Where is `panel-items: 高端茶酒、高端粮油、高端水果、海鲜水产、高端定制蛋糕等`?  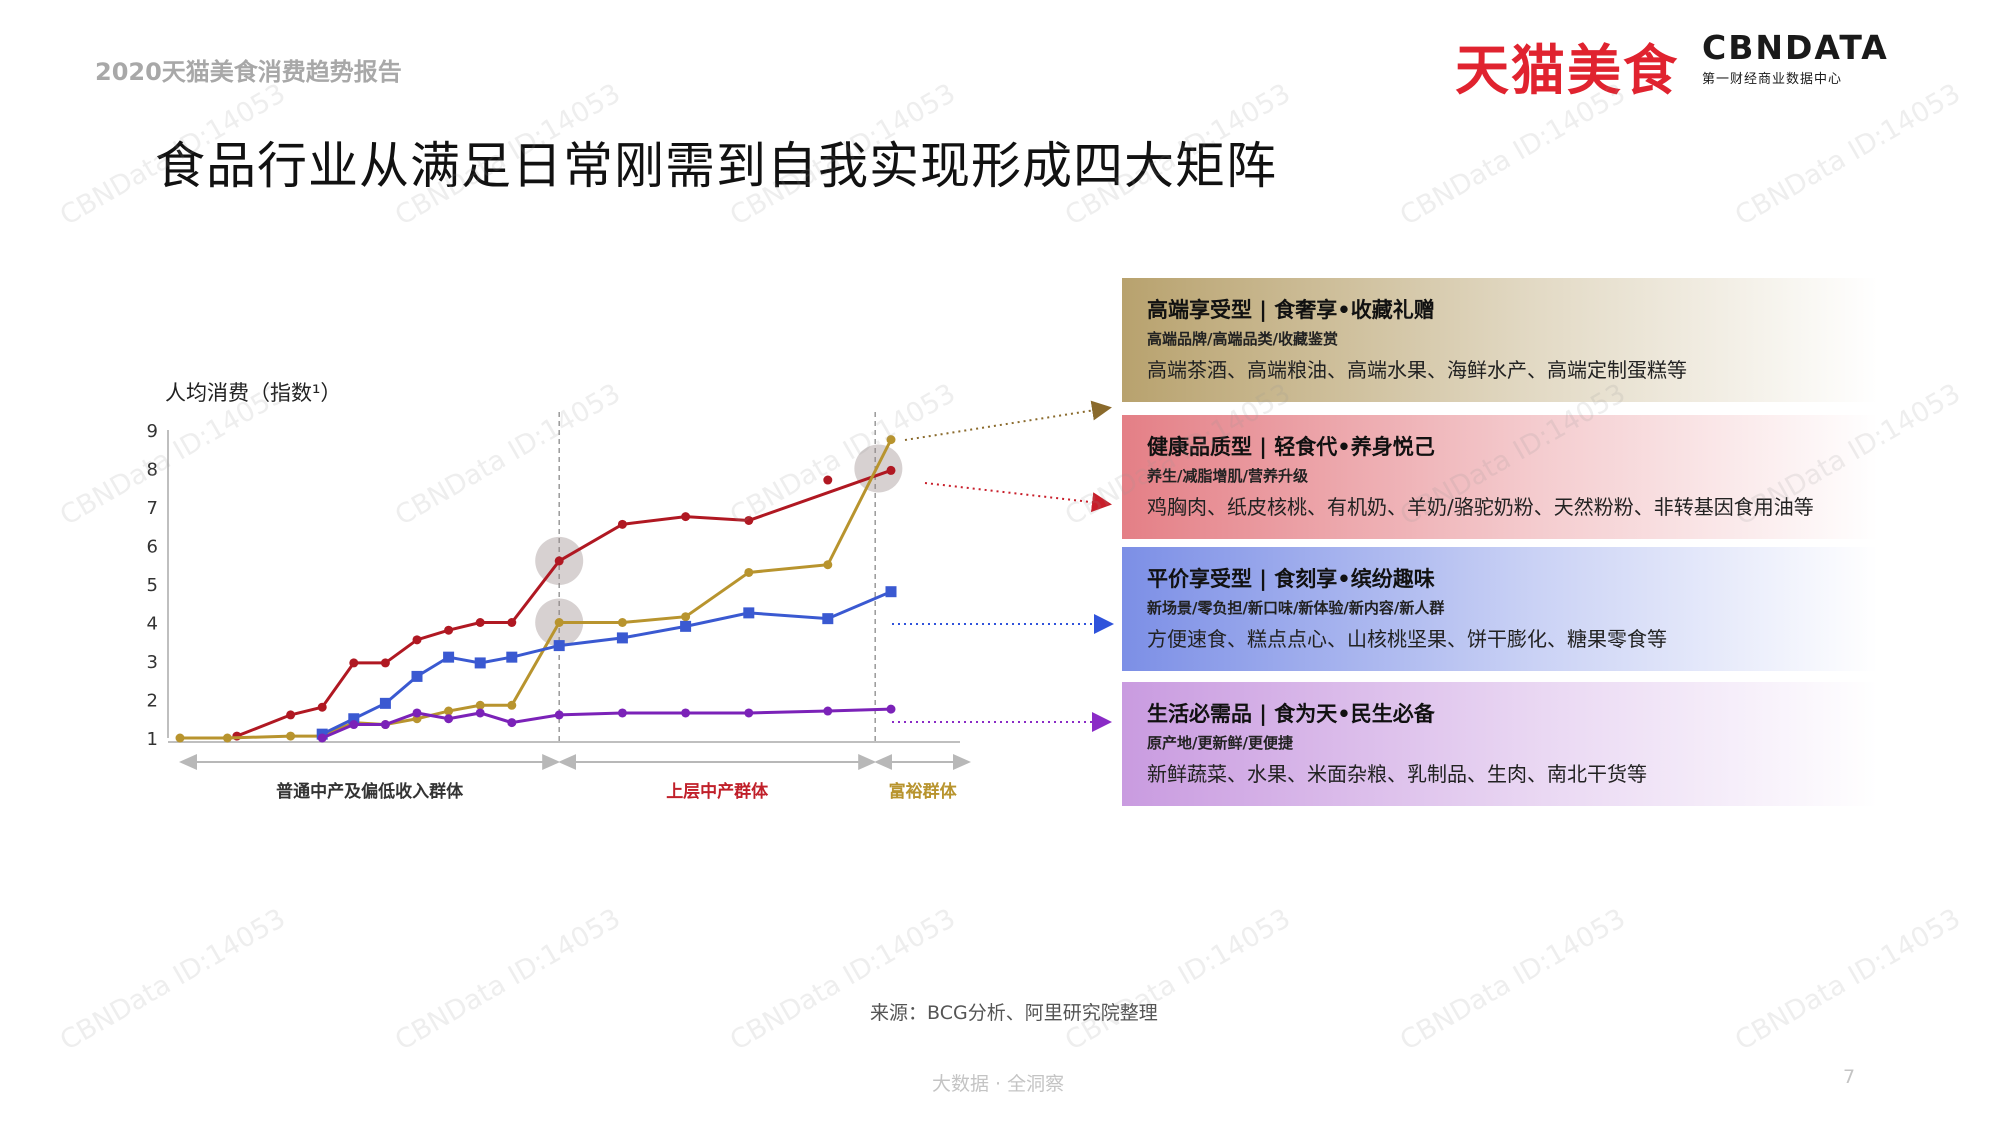 panel-items: 高端茶酒、高端粮油、高端水果、海鲜水产、高端定制蛋糕等 is located at coordinates (1417, 370).